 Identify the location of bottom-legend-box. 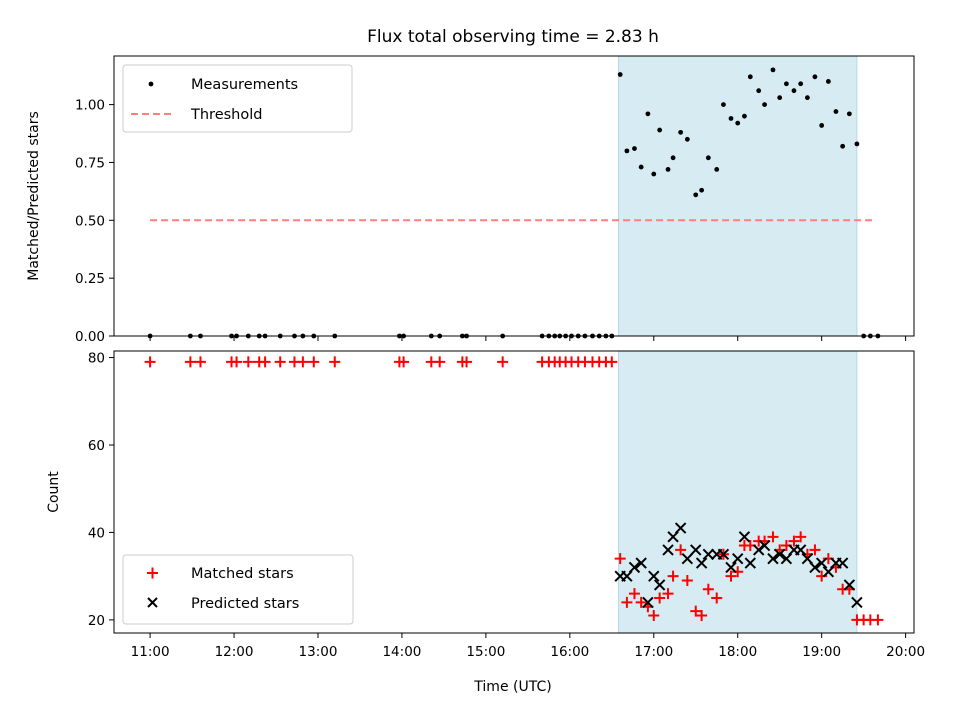
(238, 589).